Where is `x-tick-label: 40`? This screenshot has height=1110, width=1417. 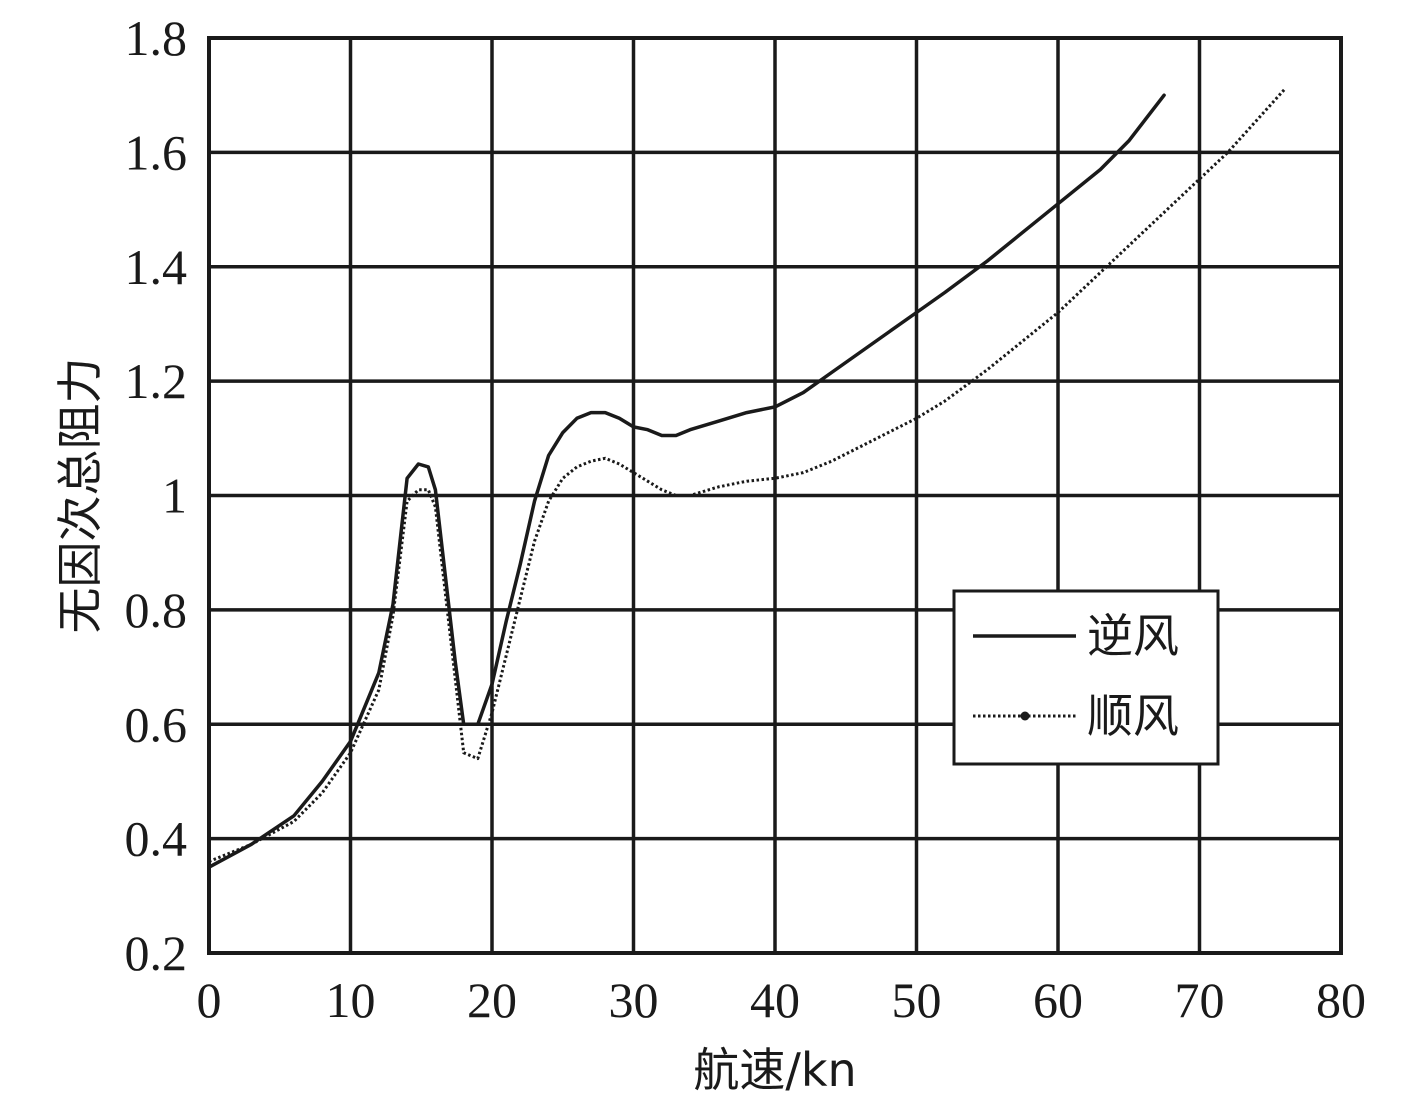 x-tick-label: 40 is located at coordinates (775, 1000).